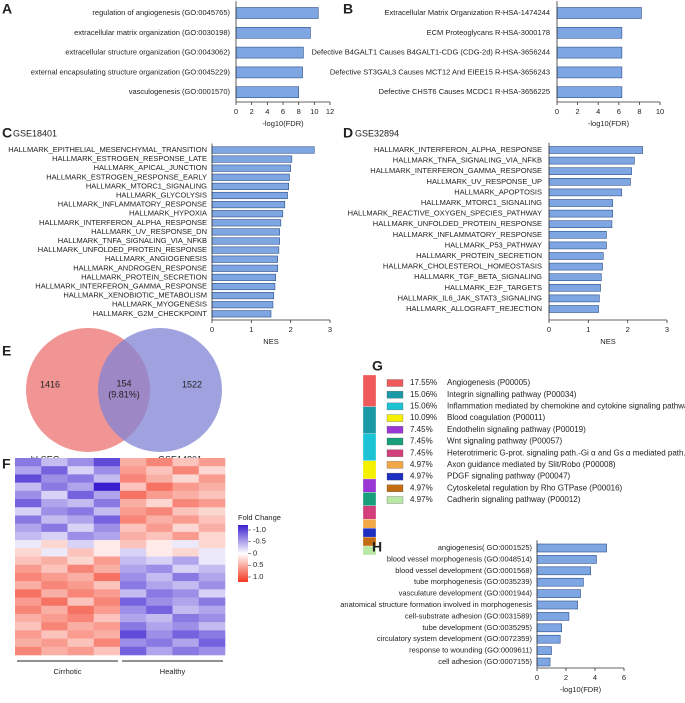 This screenshot has width=685, height=703. I want to click on category-label: HALLMARK_HYPOXIA, so click(168, 213).